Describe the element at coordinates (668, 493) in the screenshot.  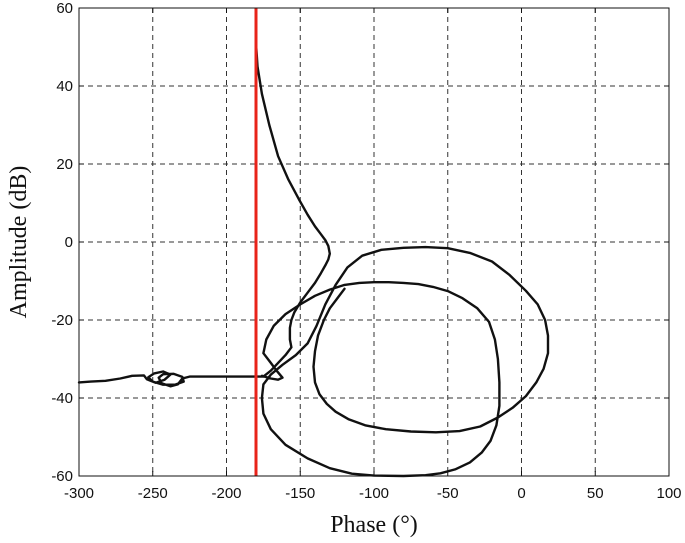
I see `x-tick-label: 100` at that location.